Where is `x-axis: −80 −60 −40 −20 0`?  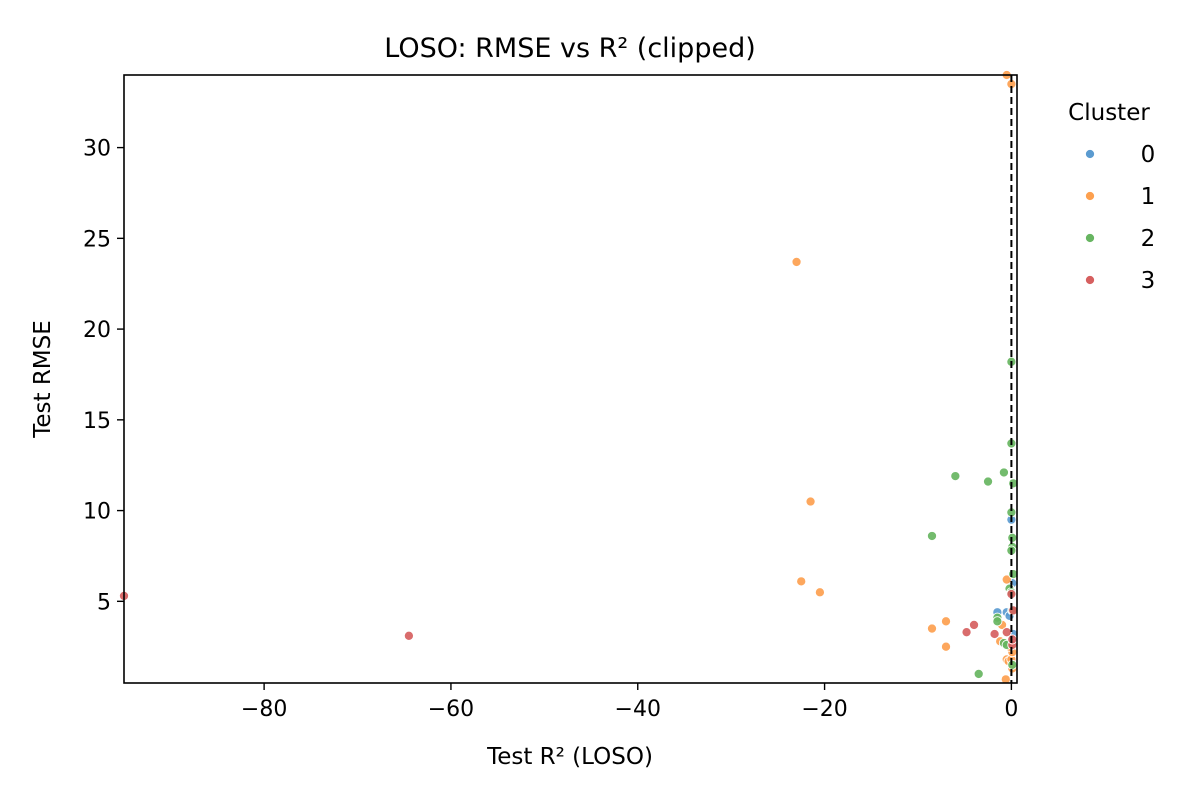
x-axis: −80 −60 −40 −20 0 is located at coordinates (629, 702).